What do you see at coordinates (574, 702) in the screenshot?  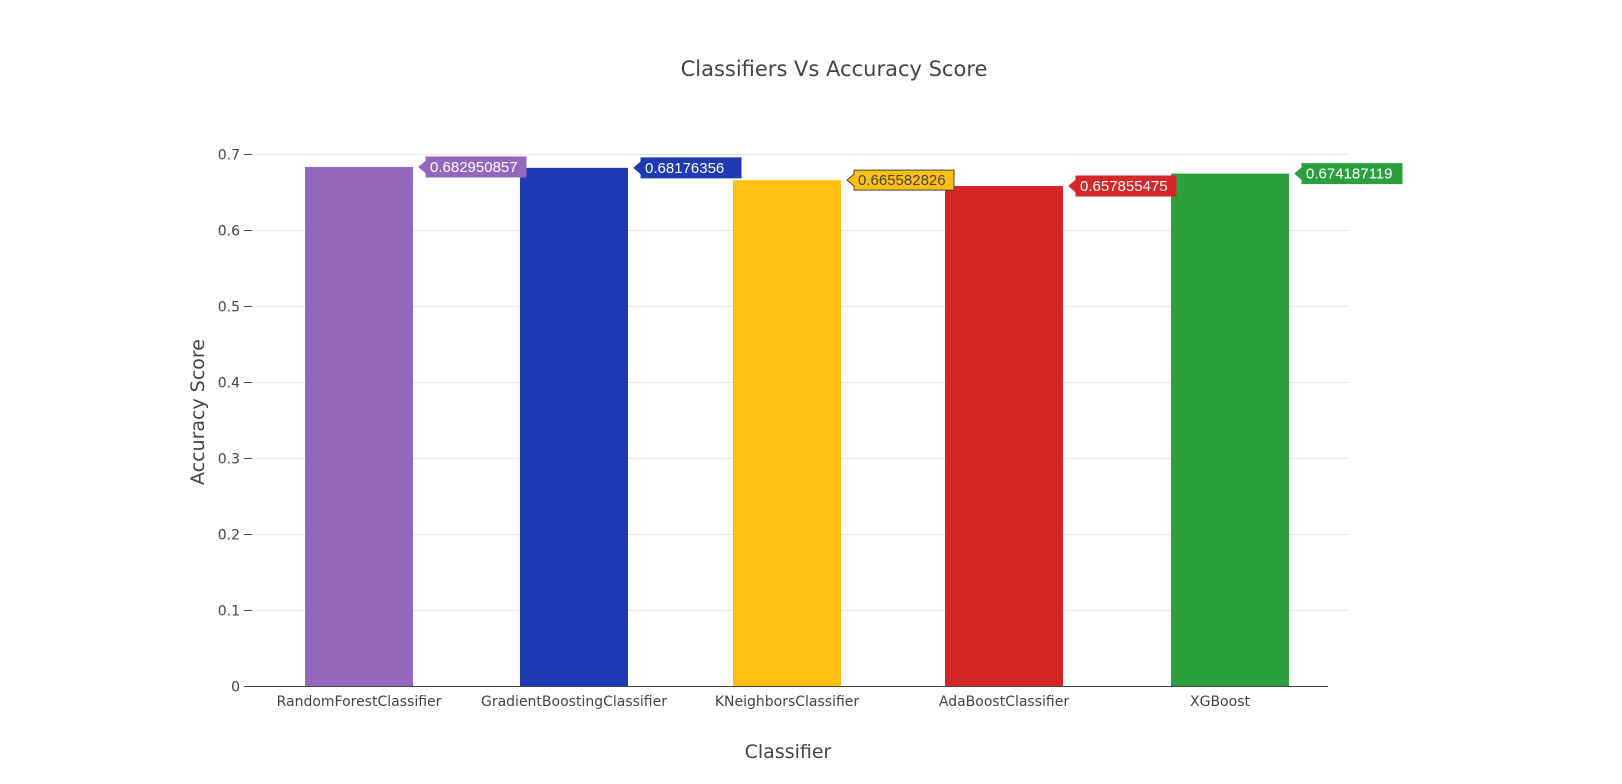 I see `x-tick-label: GradientBoostingClassifier` at bounding box center [574, 702].